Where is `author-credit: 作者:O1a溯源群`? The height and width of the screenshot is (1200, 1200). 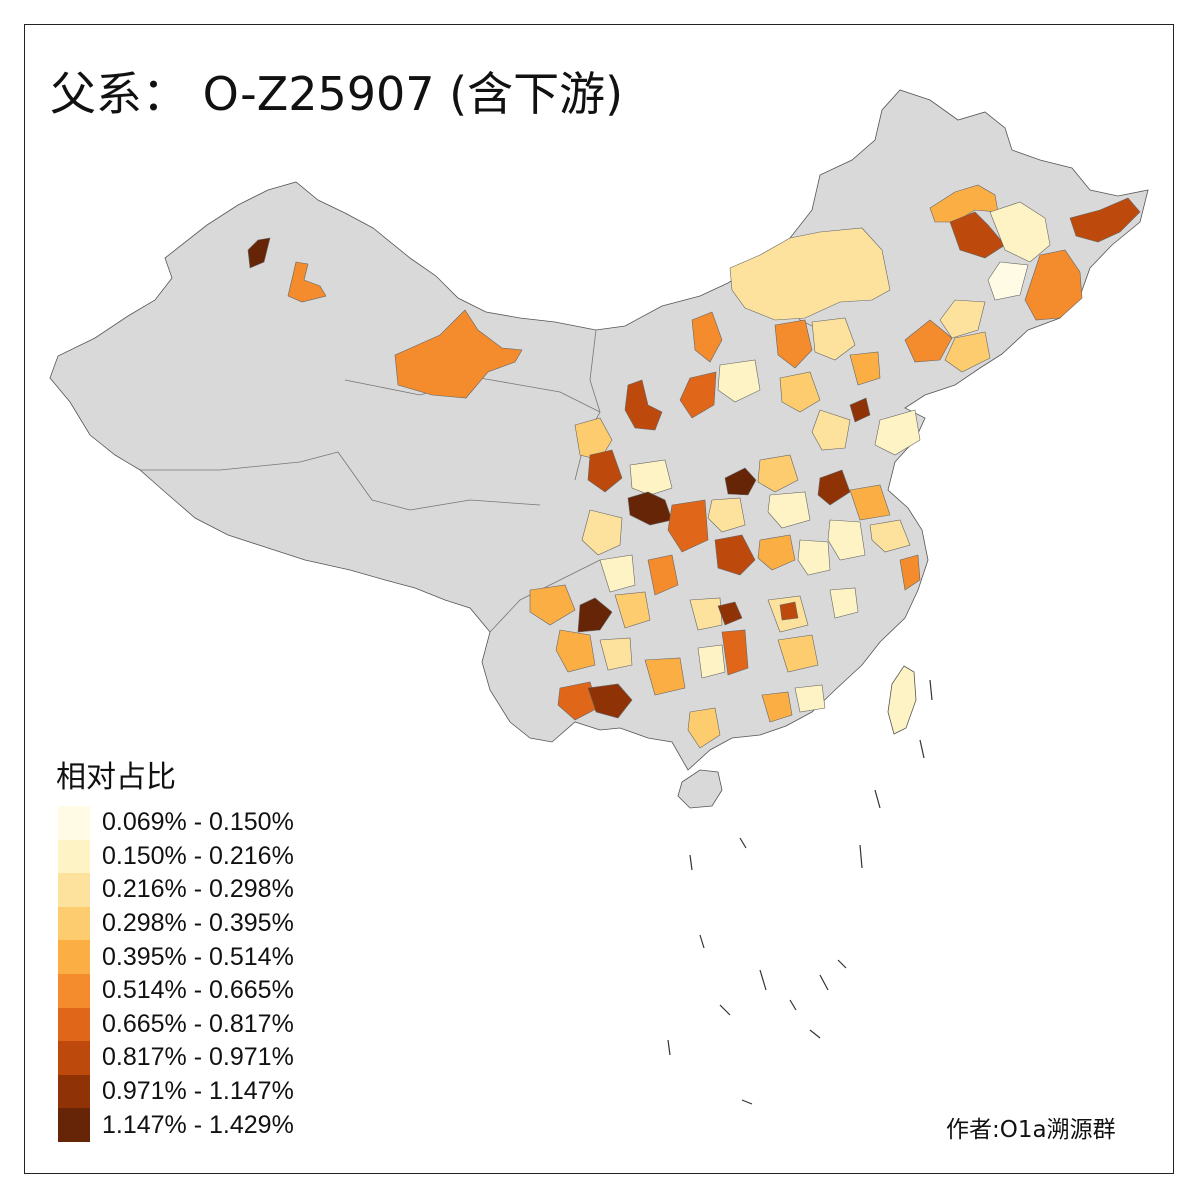
author-credit: 作者:O1a溯源群 is located at coordinates (1031, 1130).